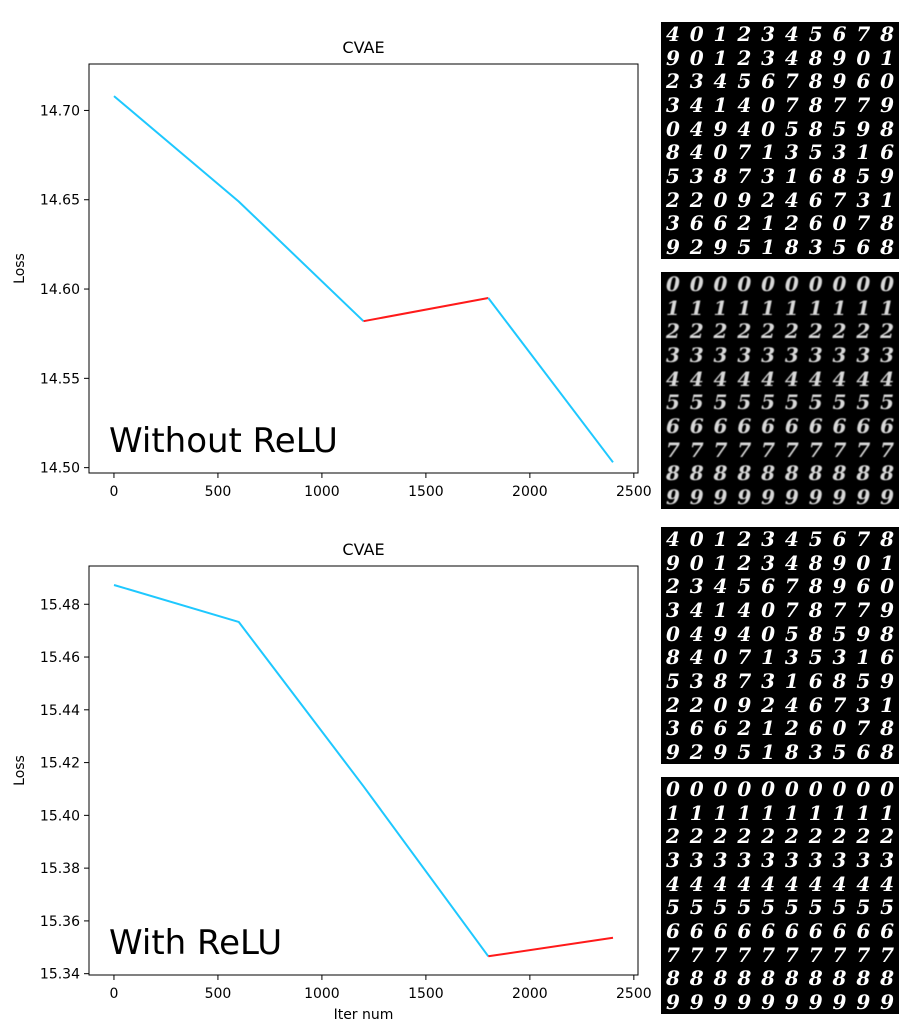 The image size is (899, 1033). I want to click on chart2-x-tick-label: 1000, so click(322, 994).